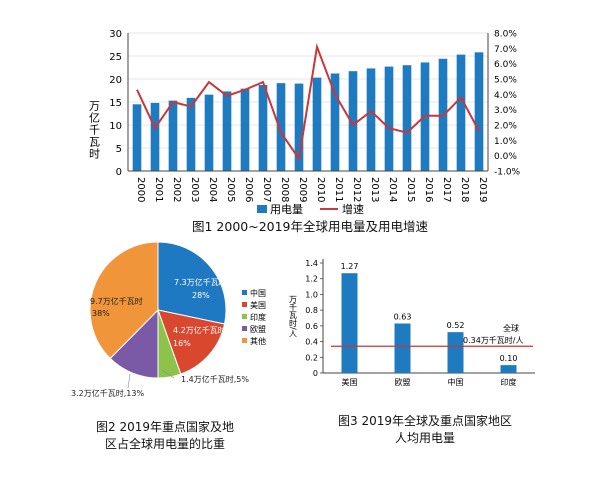 The height and width of the screenshot is (502, 600). Describe the element at coordinates (317, 124) in the screenshot. I see `bar-2010` at that location.